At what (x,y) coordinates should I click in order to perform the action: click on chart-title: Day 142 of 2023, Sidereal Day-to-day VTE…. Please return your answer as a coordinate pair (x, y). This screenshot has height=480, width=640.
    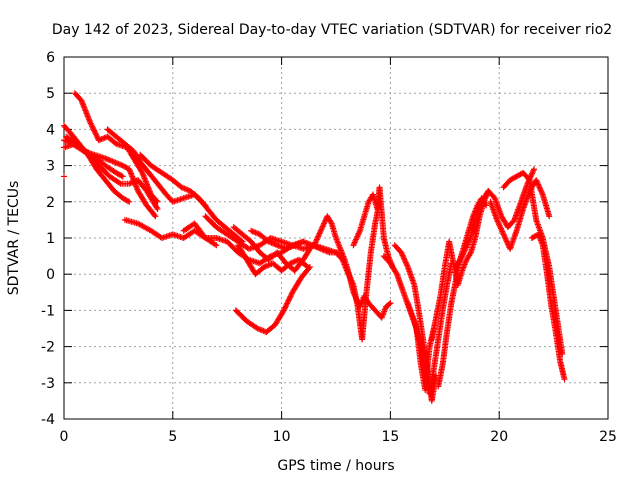
    Looking at the image, I should click on (332, 30).